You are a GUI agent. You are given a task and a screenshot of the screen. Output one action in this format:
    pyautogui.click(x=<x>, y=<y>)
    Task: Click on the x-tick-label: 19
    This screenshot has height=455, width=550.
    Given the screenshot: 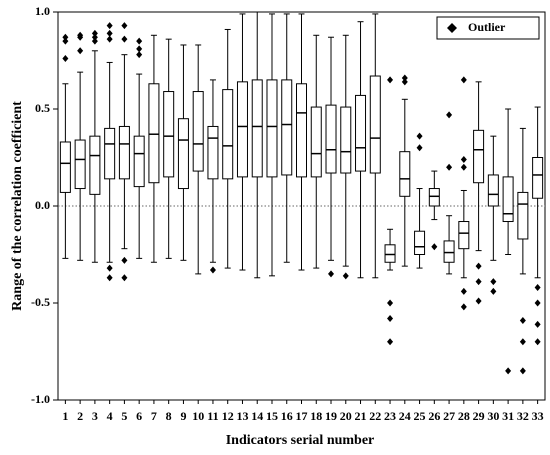 What is the action you would take?
    pyautogui.click(x=331, y=416)
    